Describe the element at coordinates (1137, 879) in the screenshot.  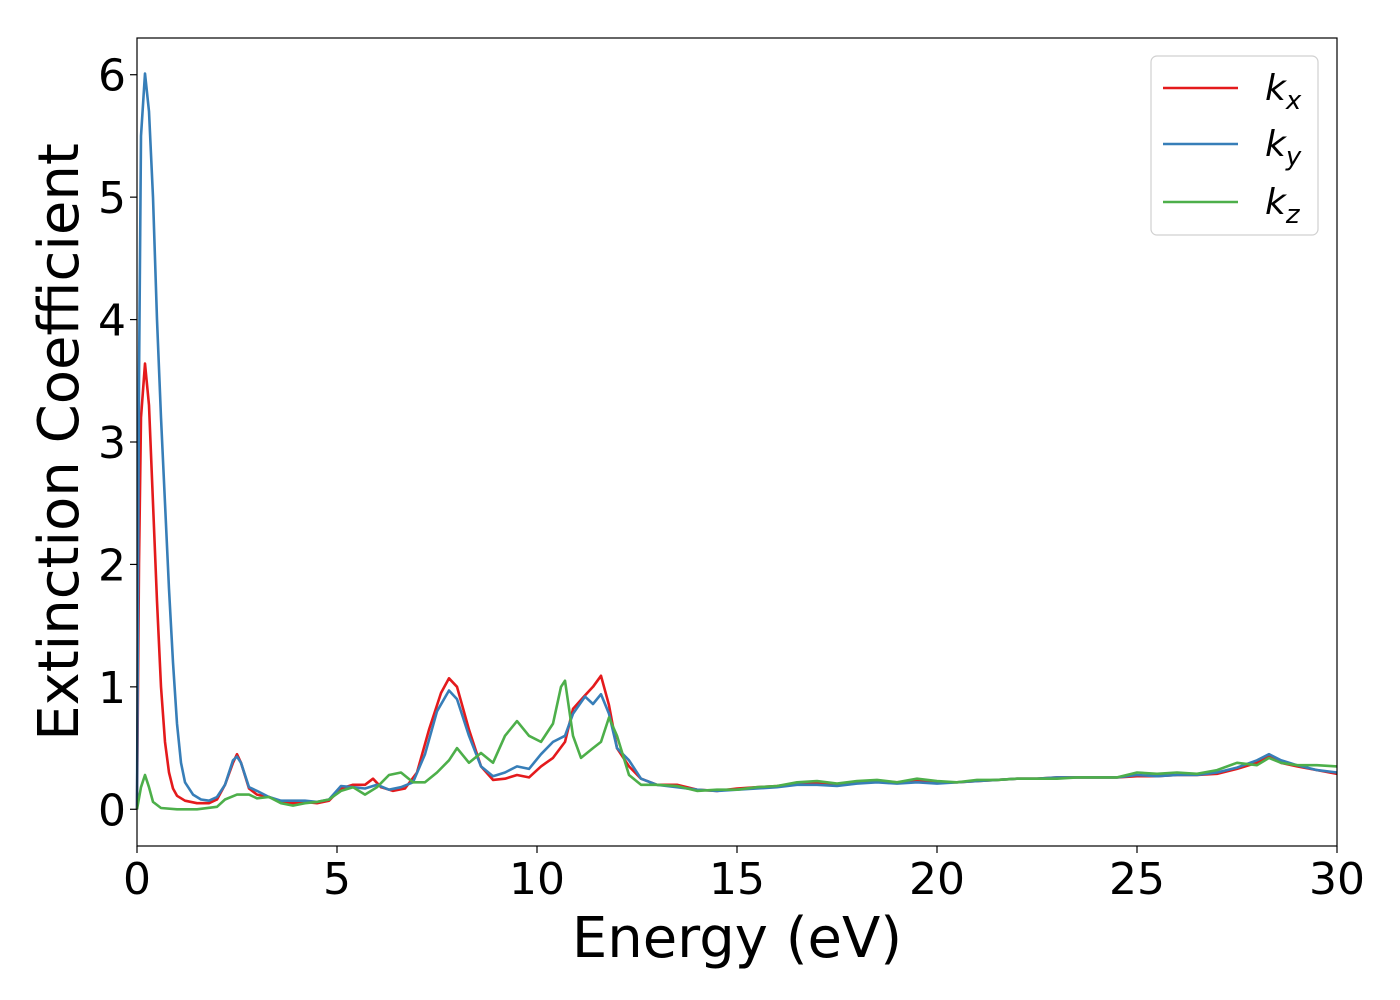
I see `x-tick-label: 25` at that location.